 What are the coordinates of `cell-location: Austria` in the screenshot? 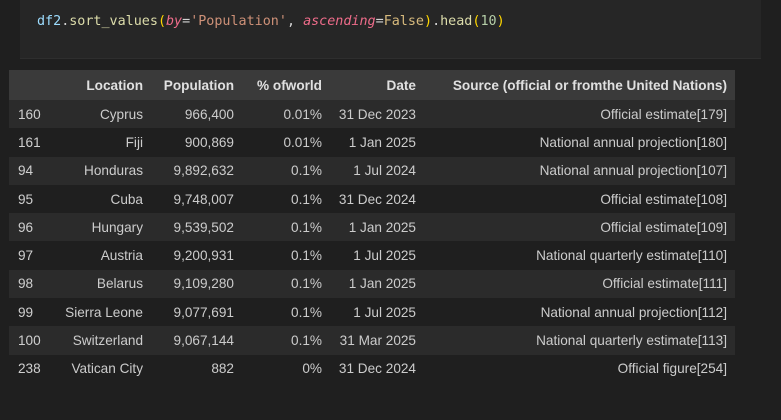 It's located at (104, 255).